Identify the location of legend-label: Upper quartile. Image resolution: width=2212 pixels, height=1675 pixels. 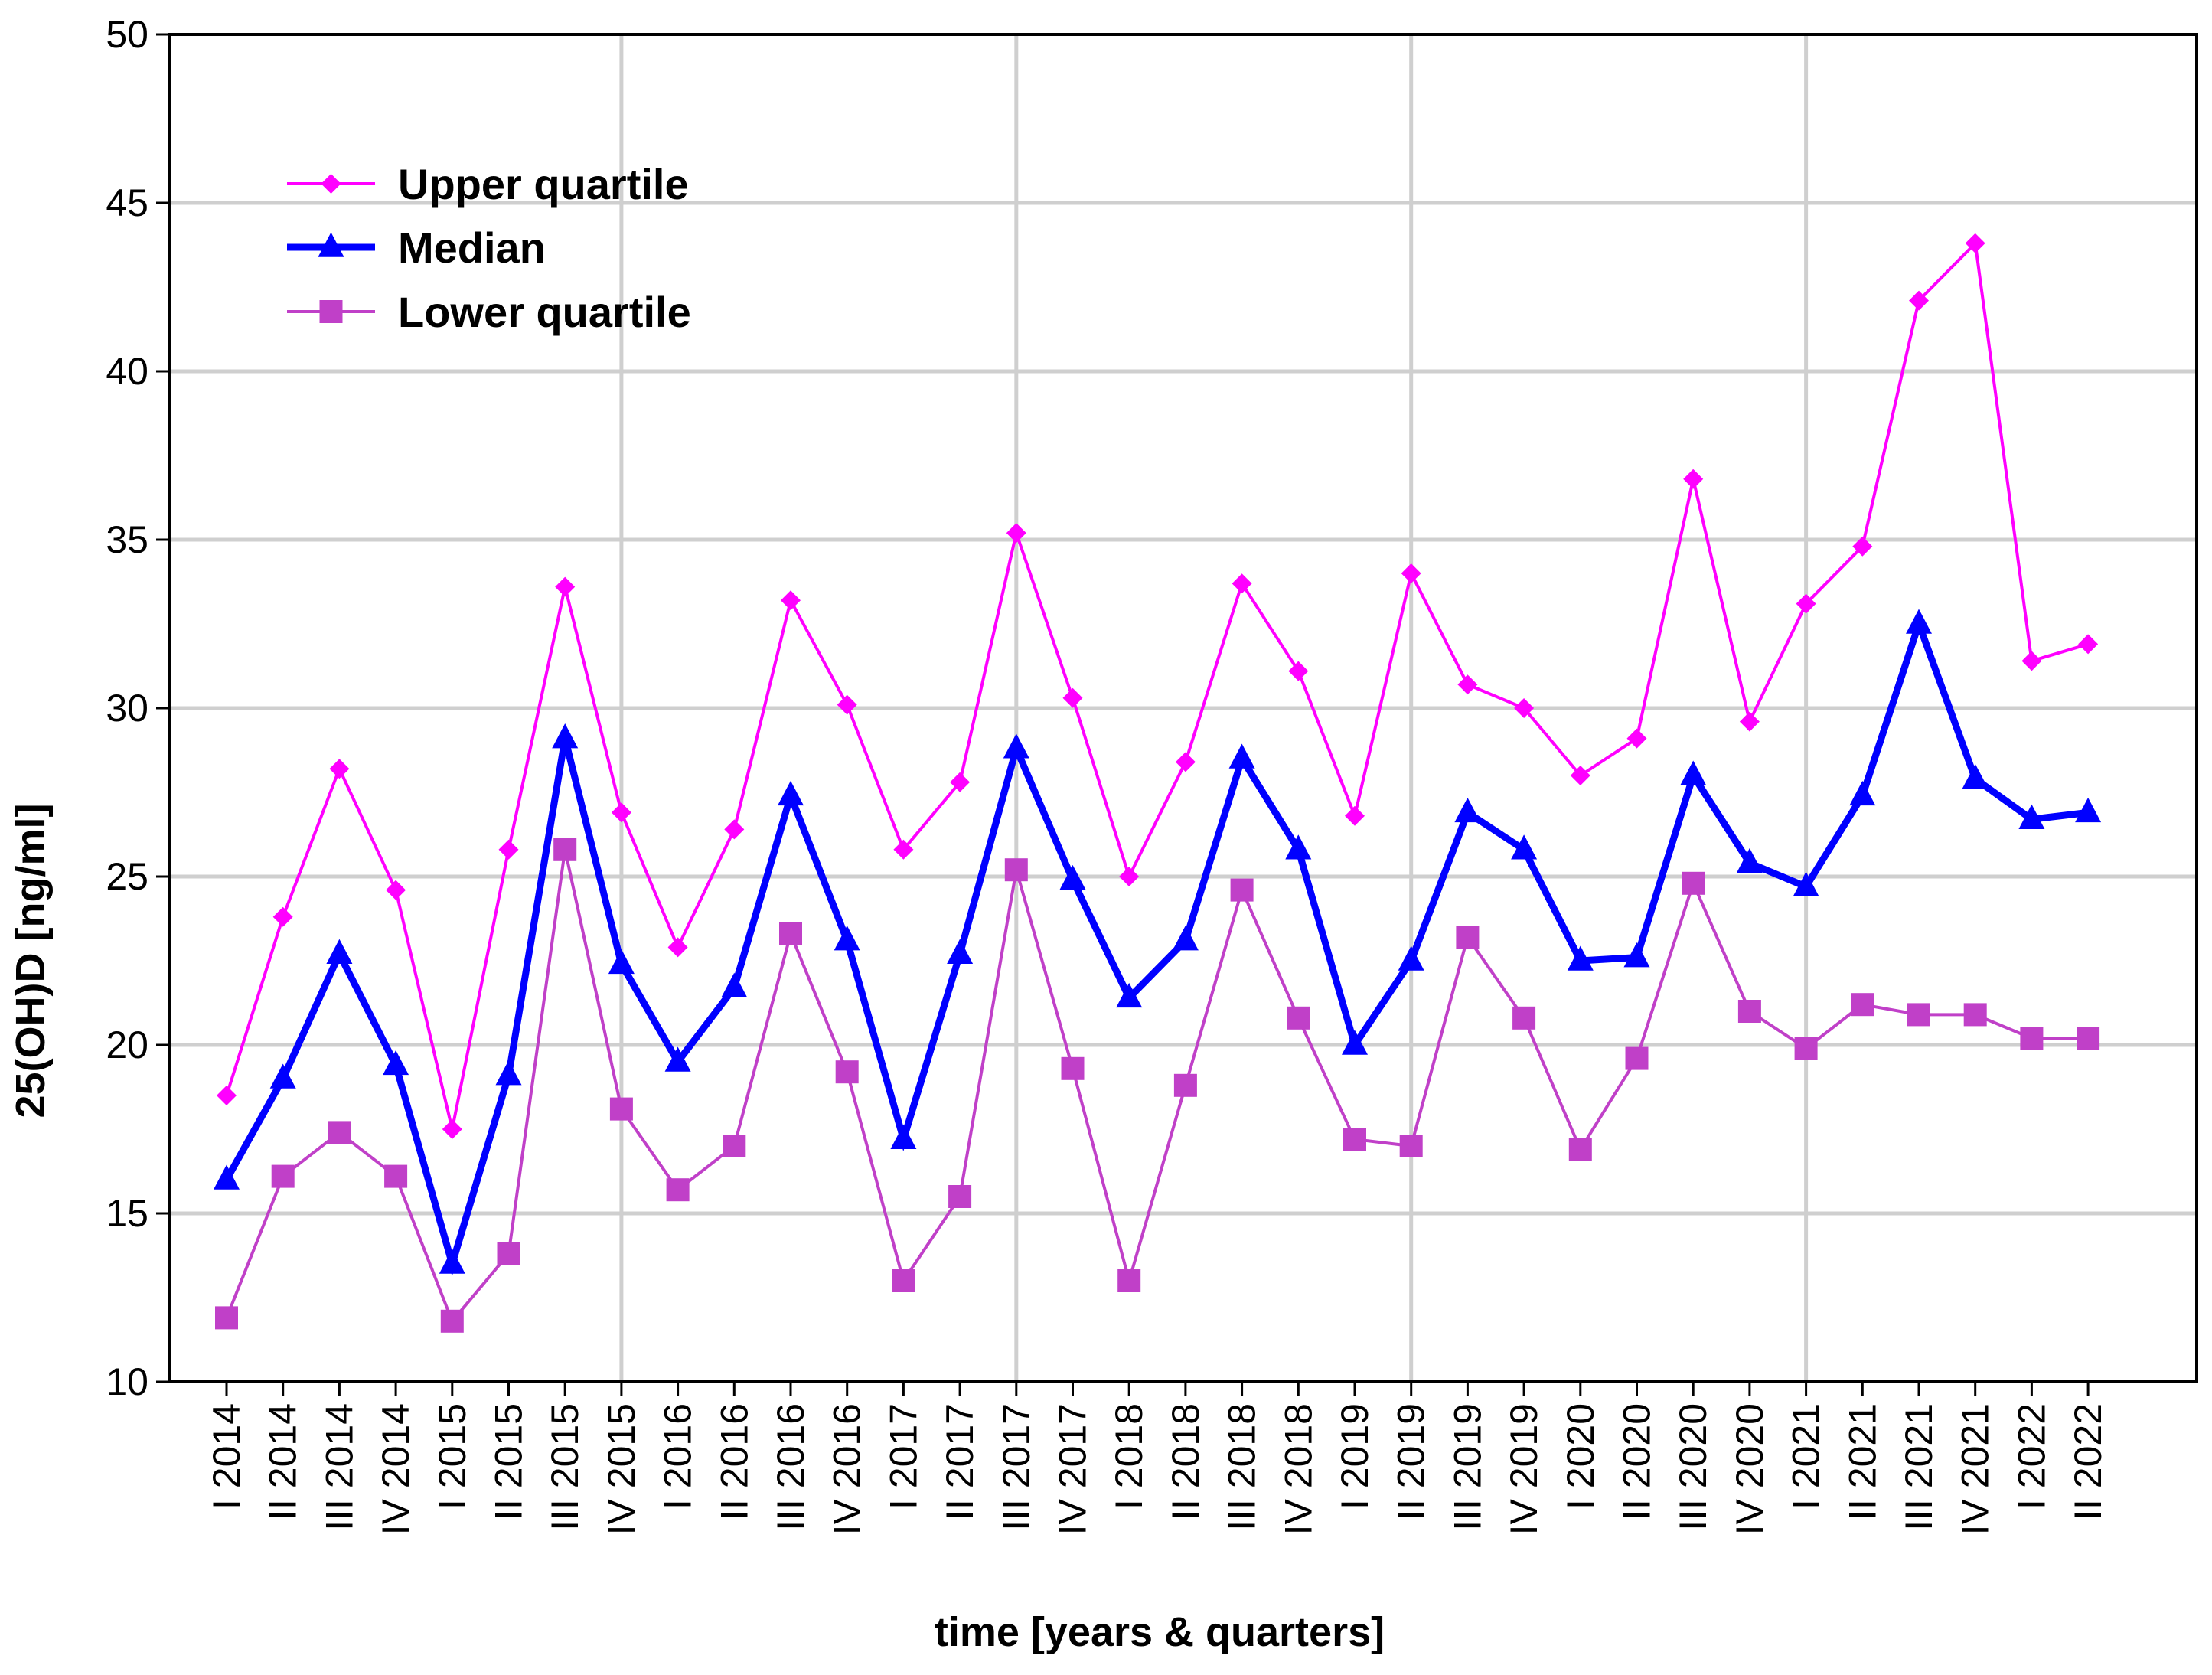
(543, 184).